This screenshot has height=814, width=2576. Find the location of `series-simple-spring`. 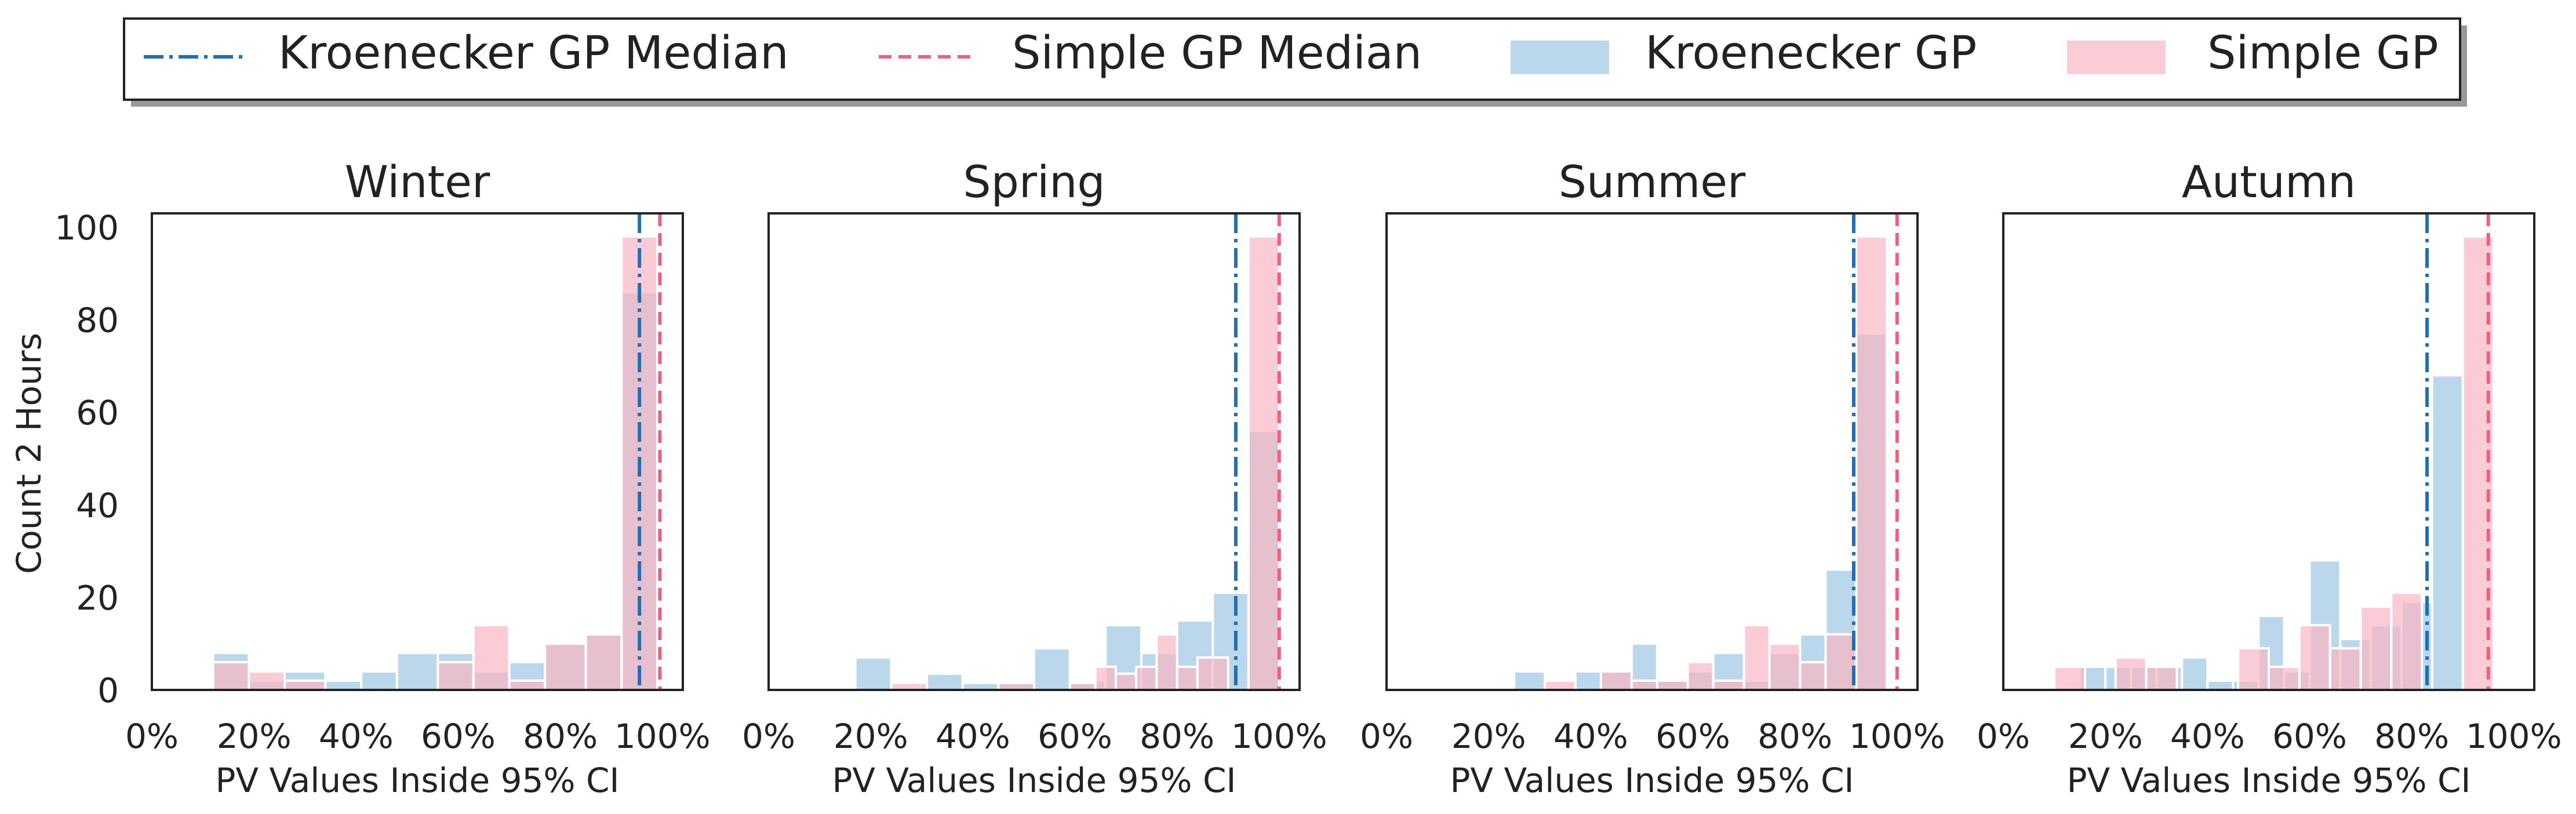

series-simple-spring is located at coordinates (1085, 463).